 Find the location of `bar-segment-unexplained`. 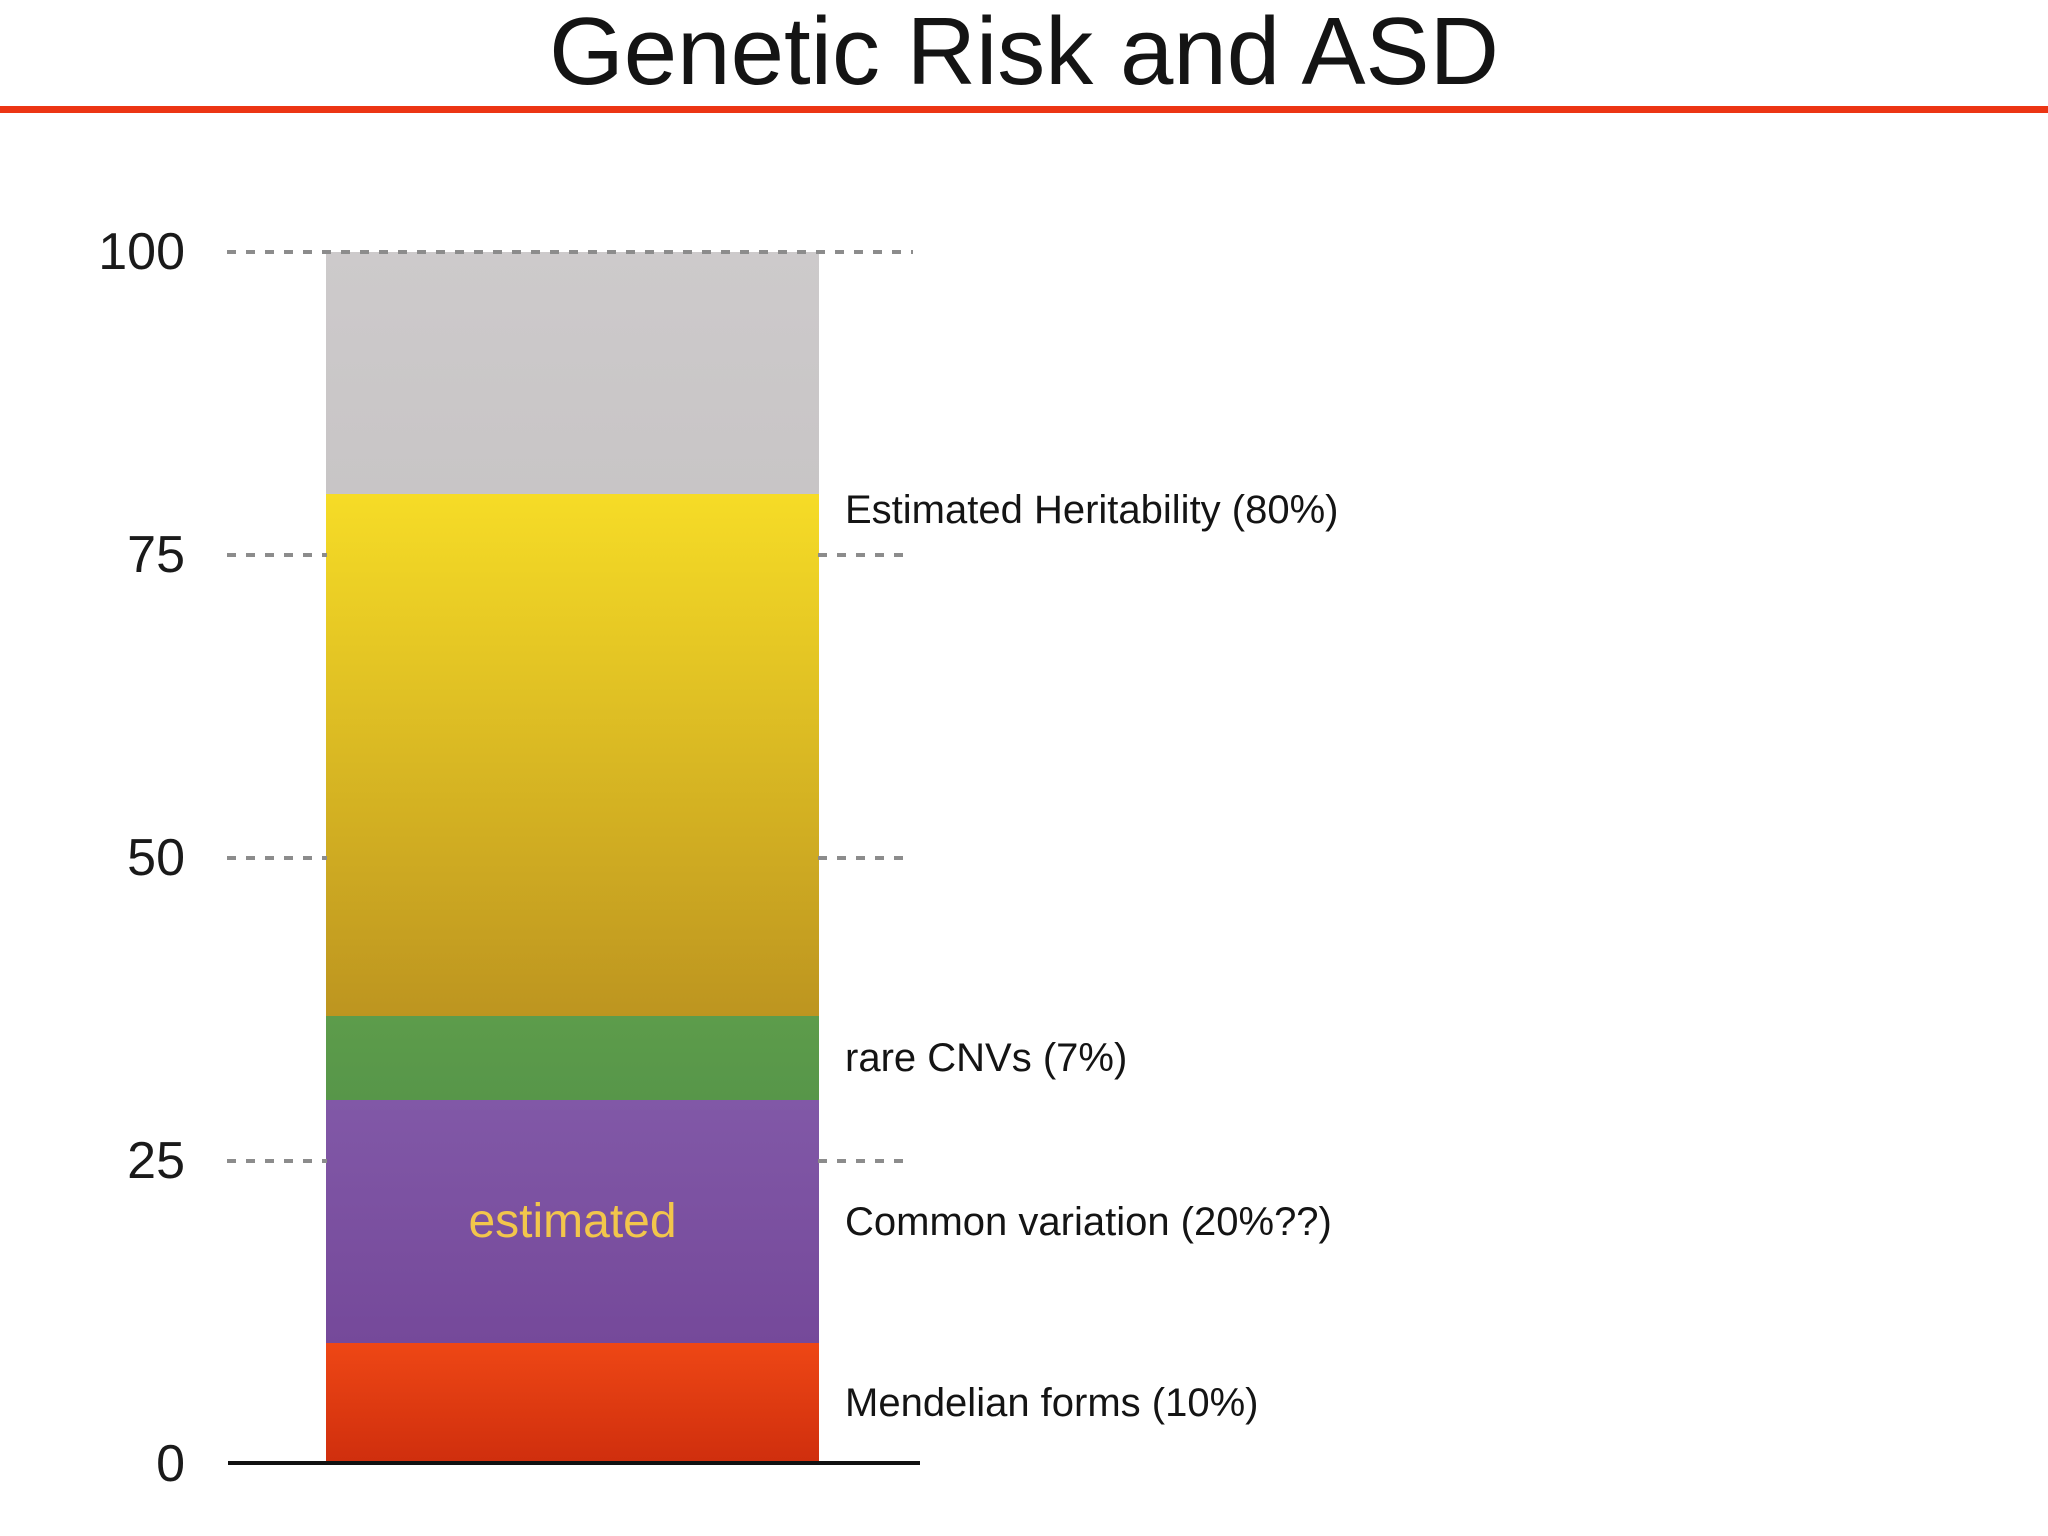

bar-segment-unexplained is located at coordinates (572, 373).